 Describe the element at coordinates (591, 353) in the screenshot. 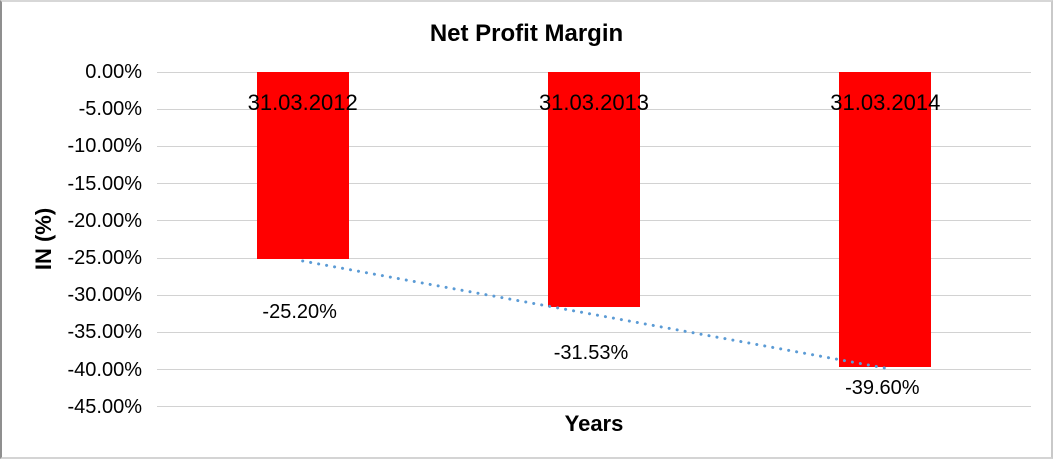

I see `data-label: -31.53%` at that location.